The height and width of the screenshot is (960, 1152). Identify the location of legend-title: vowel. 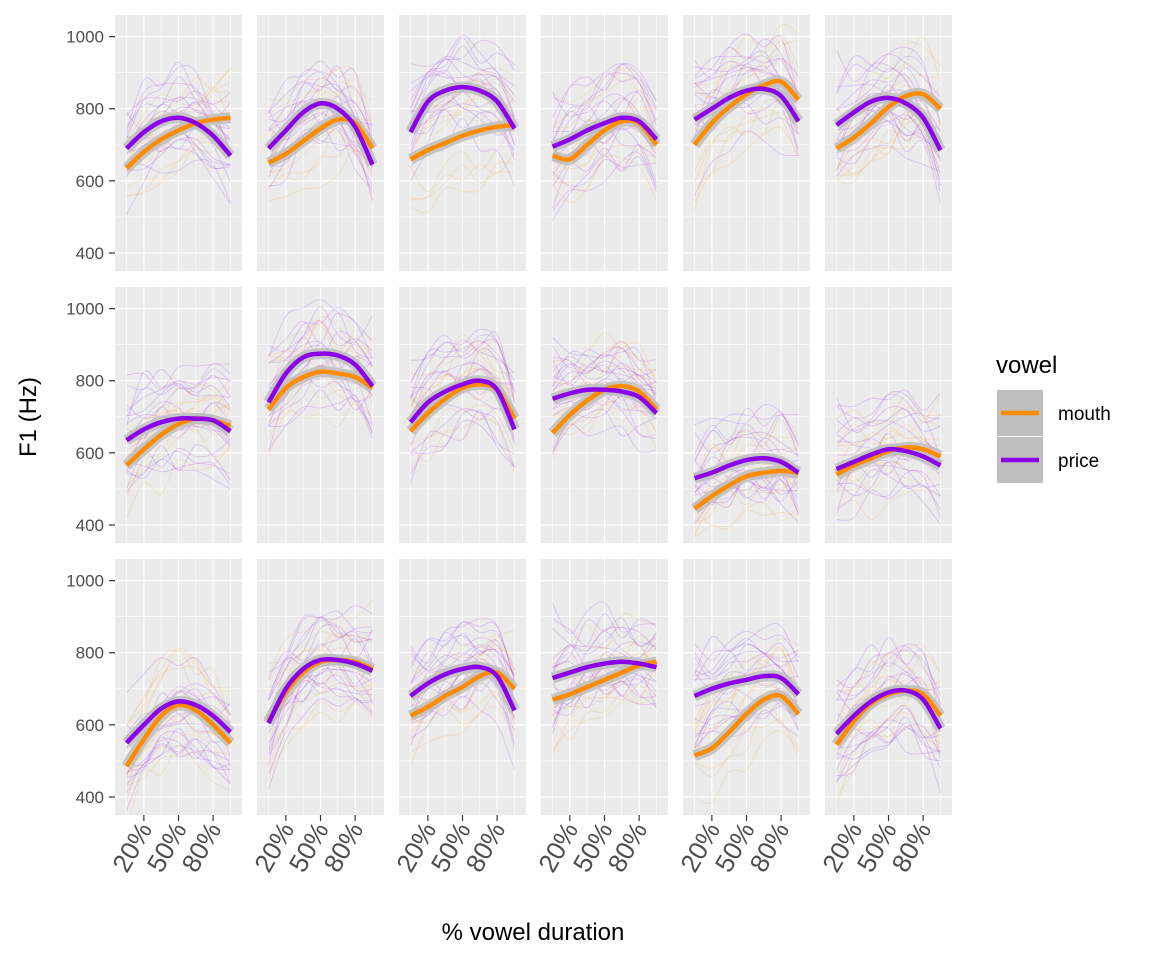
(1026, 365).